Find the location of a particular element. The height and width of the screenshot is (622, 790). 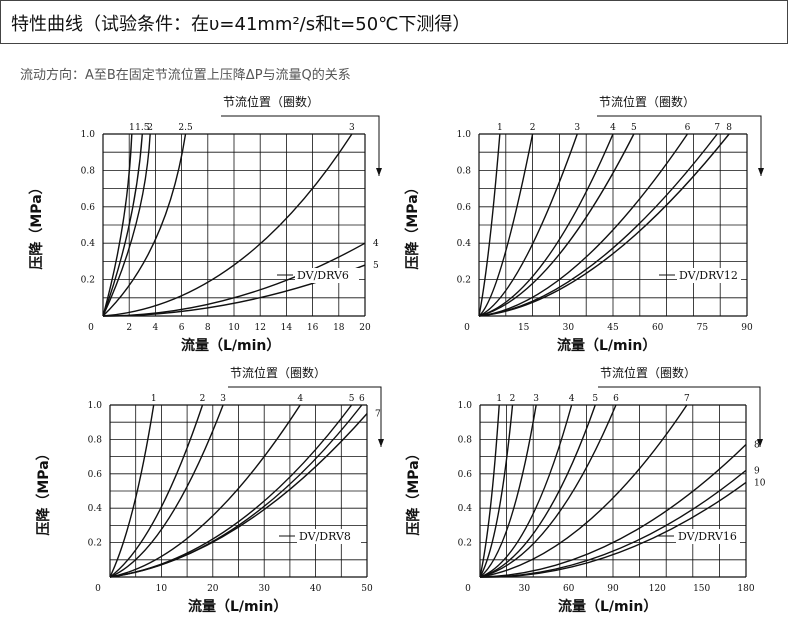

x-tick-label: 20 is located at coordinates (213, 589).